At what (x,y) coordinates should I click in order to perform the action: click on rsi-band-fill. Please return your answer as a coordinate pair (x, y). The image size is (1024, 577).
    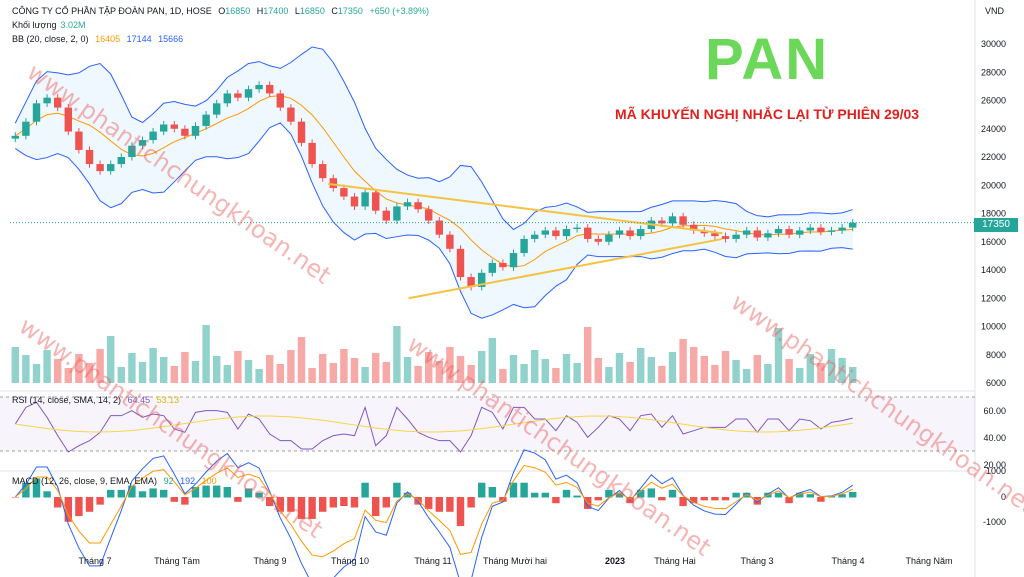
    Looking at the image, I should click on (487, 424).